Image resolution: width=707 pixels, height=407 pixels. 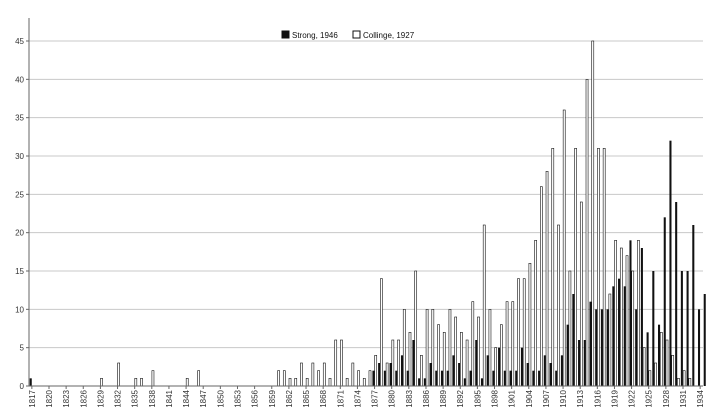 I want to click on x-tick-label: 1859, so click(x=272, y=398).